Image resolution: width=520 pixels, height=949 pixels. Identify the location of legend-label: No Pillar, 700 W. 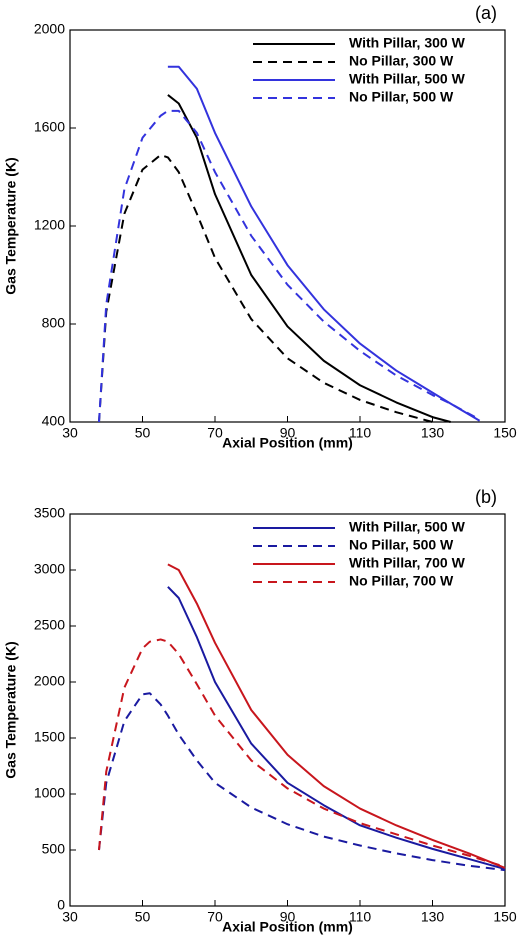
(401, 581).